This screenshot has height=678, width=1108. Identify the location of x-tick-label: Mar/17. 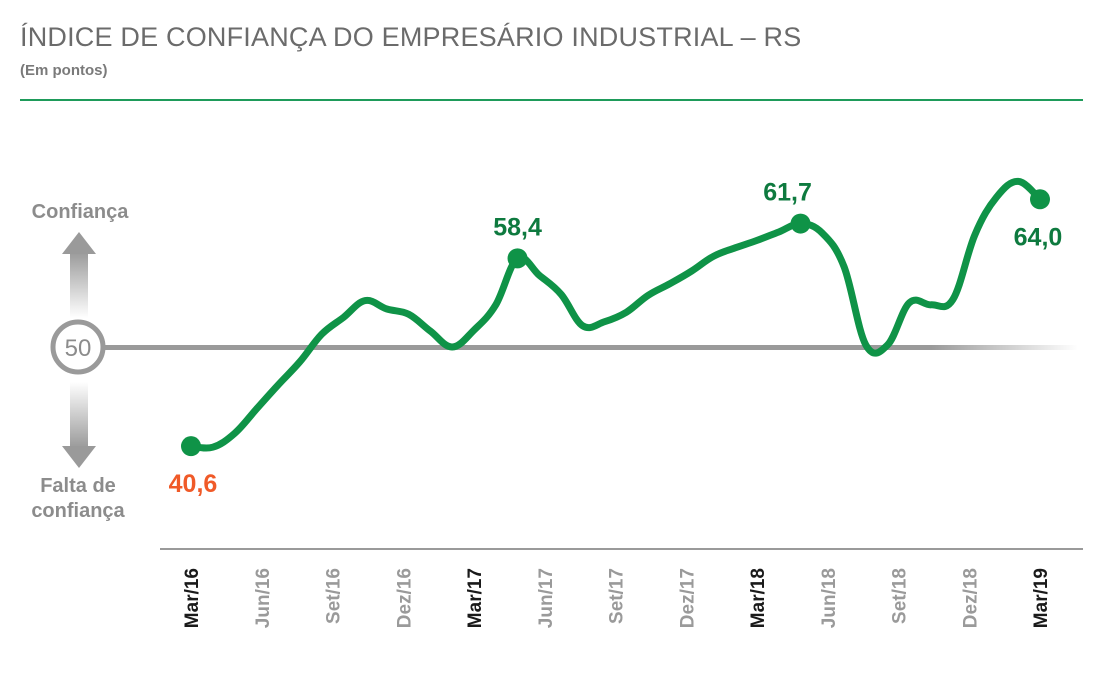
(475, 598).